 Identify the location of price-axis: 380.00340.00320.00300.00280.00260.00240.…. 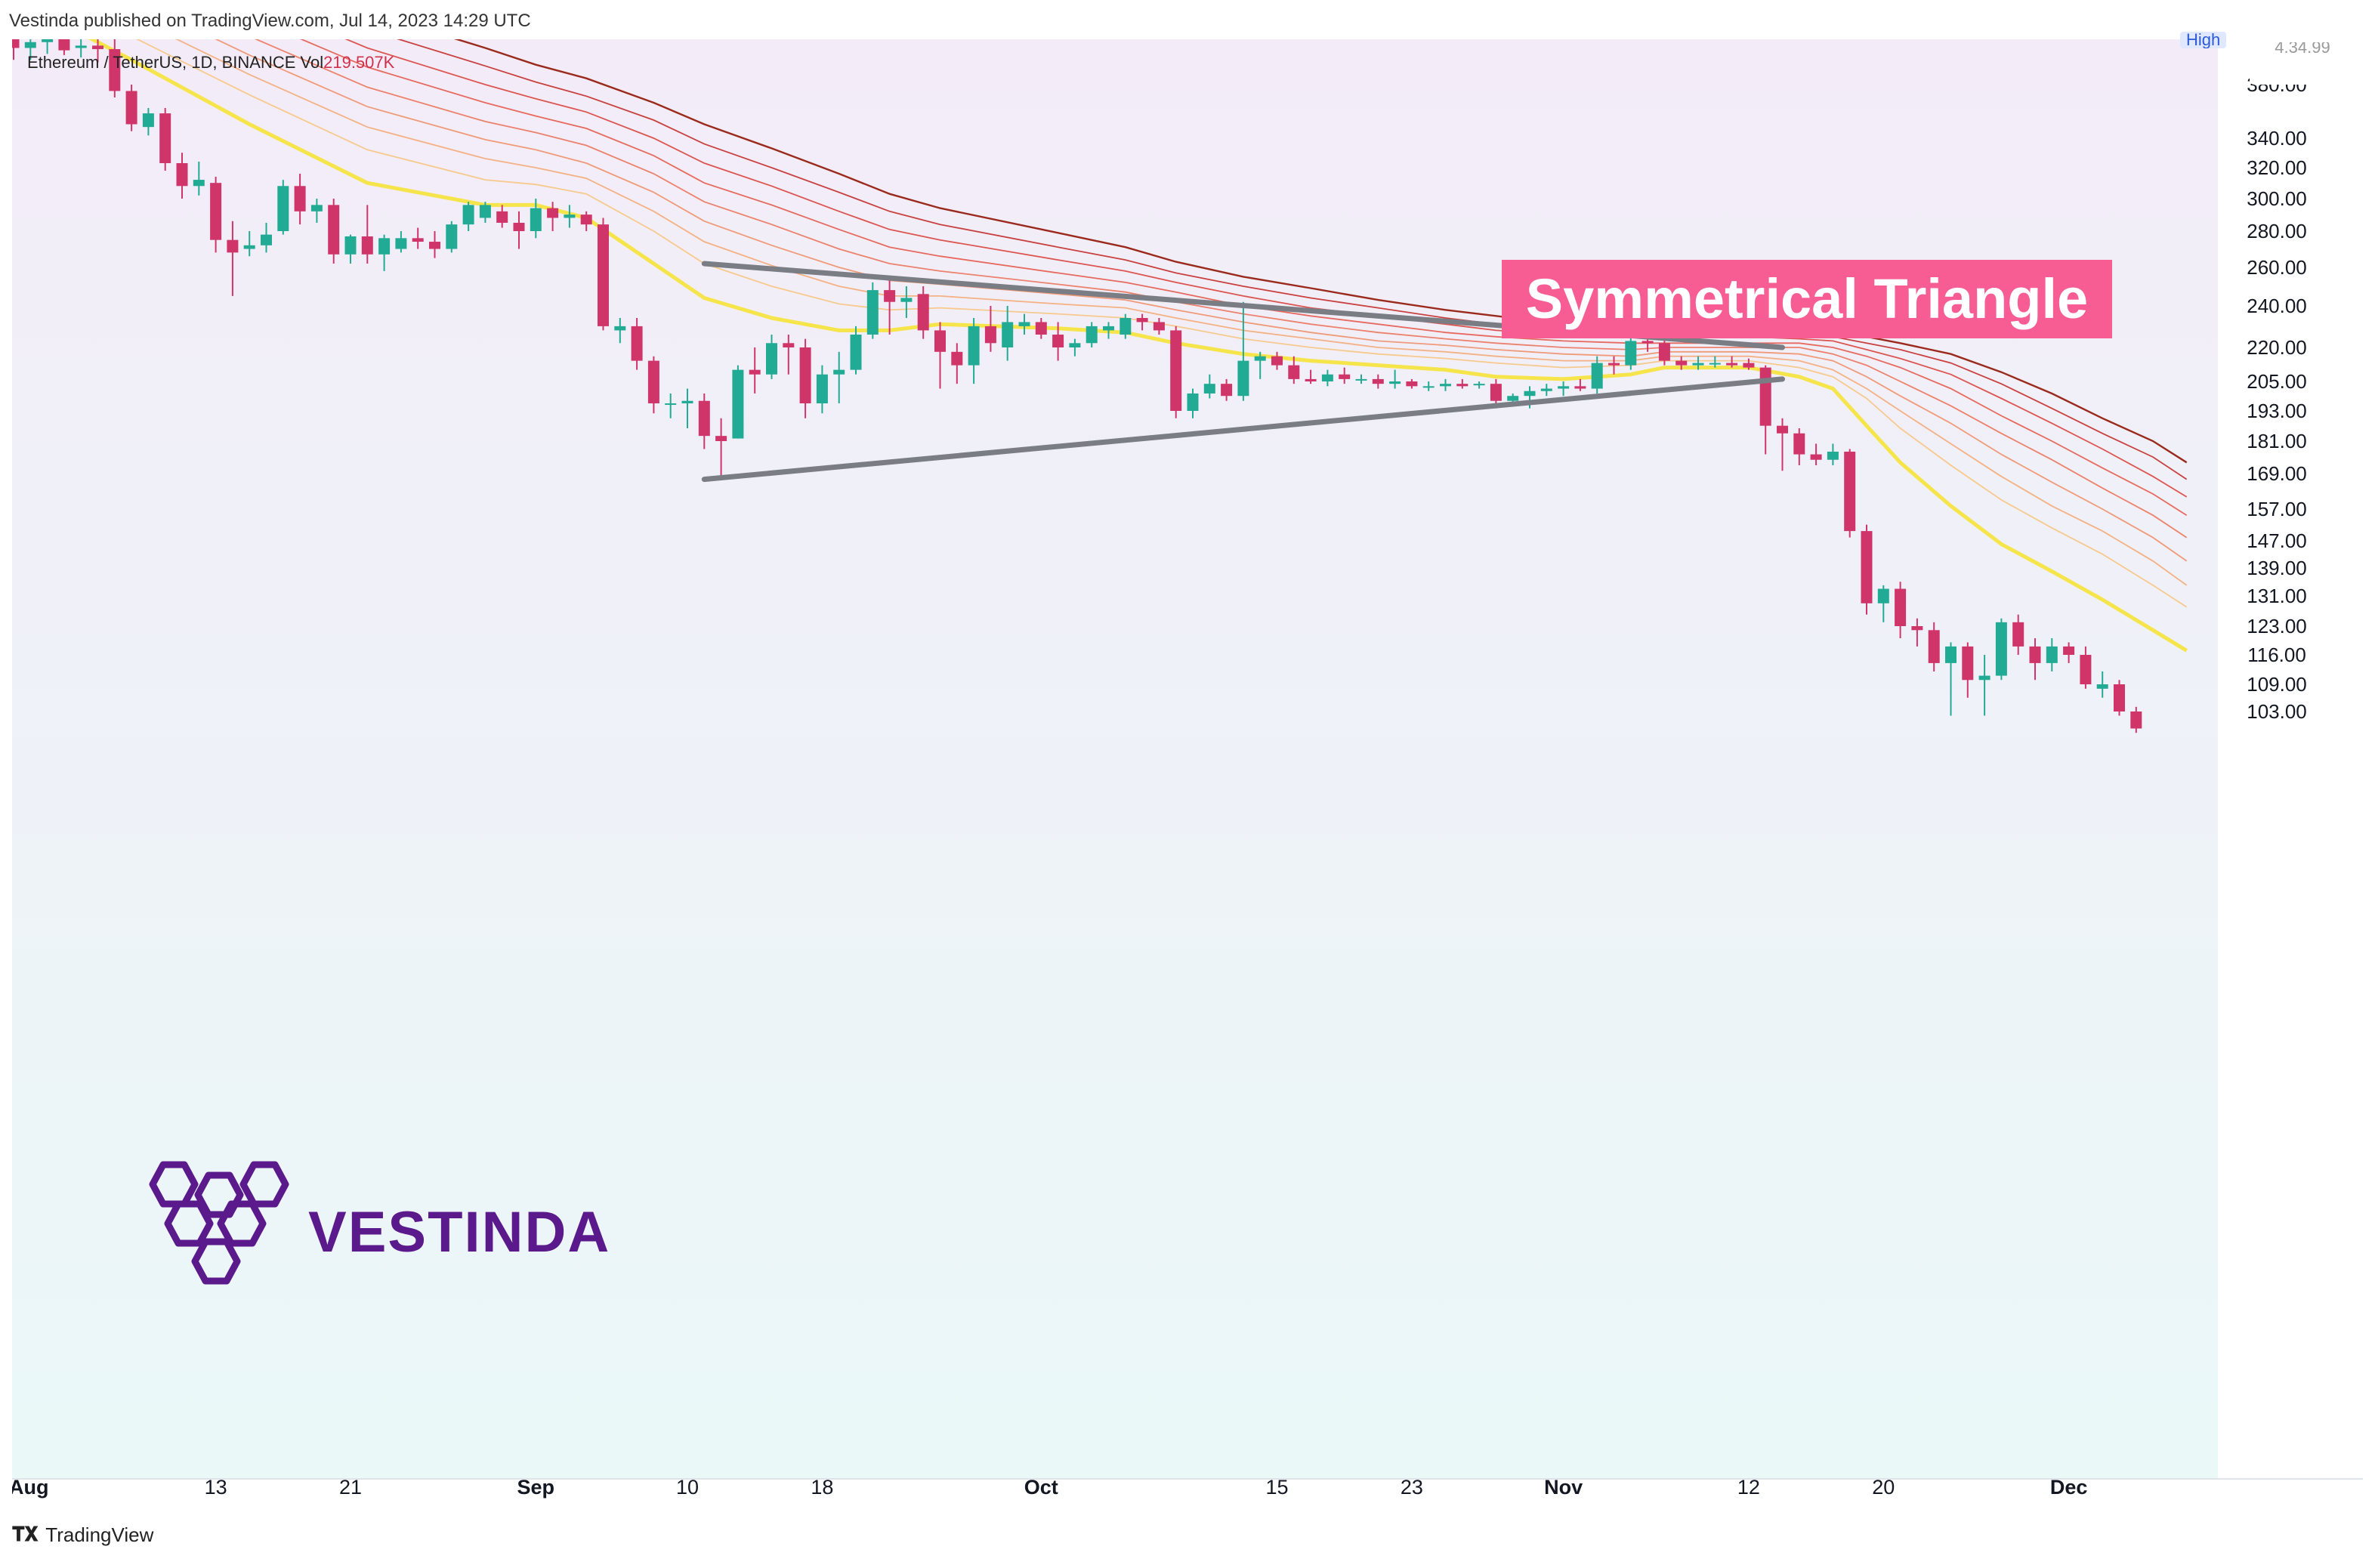
(2277, 398).